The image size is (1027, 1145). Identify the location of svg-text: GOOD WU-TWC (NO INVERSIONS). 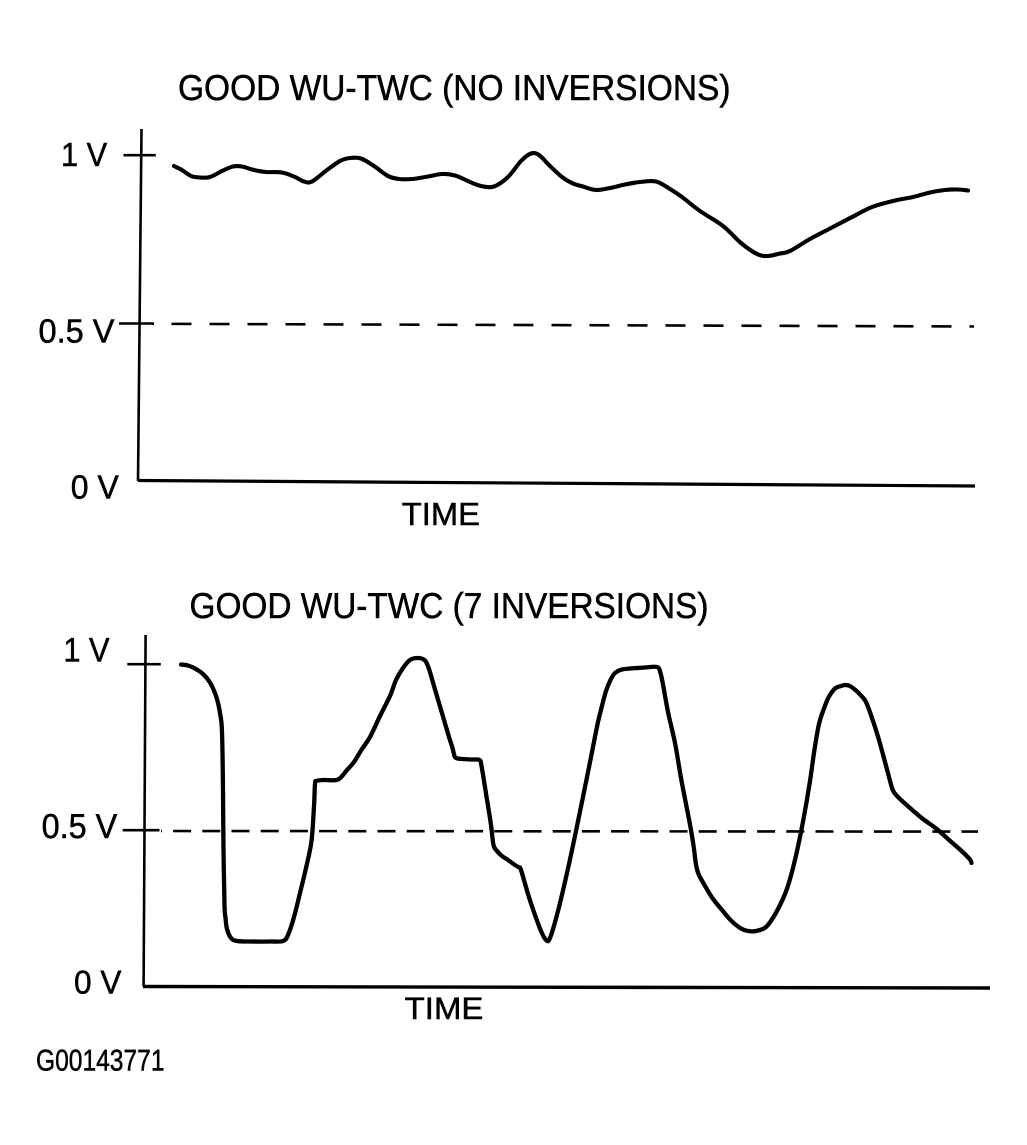
(454, 87).